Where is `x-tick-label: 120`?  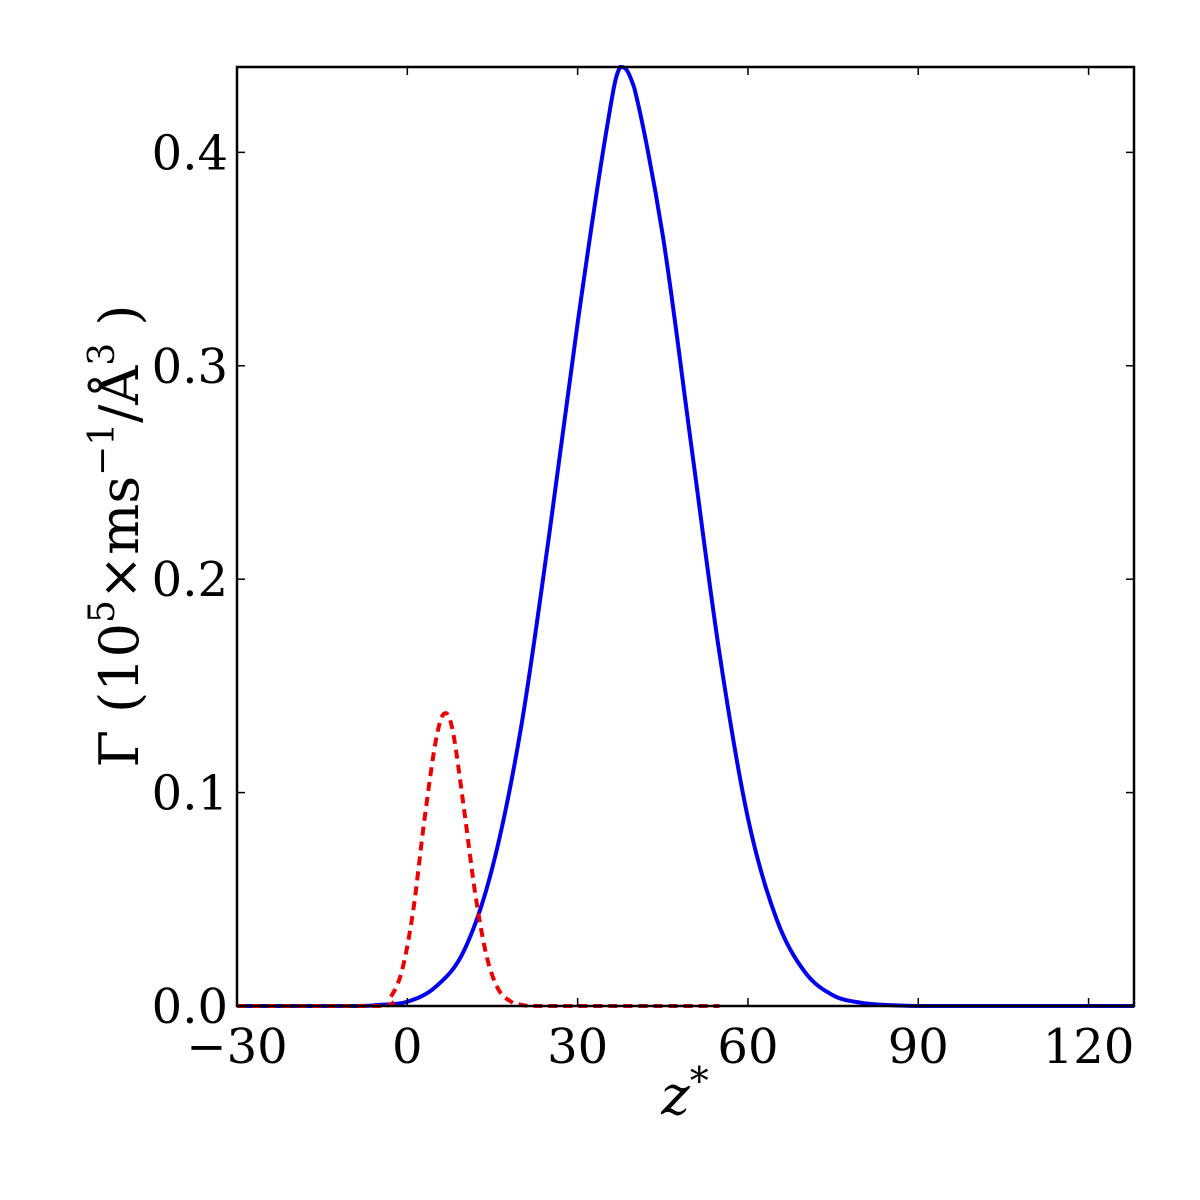
x-tick-label: 120 is located at coordinates (1089, 1047).